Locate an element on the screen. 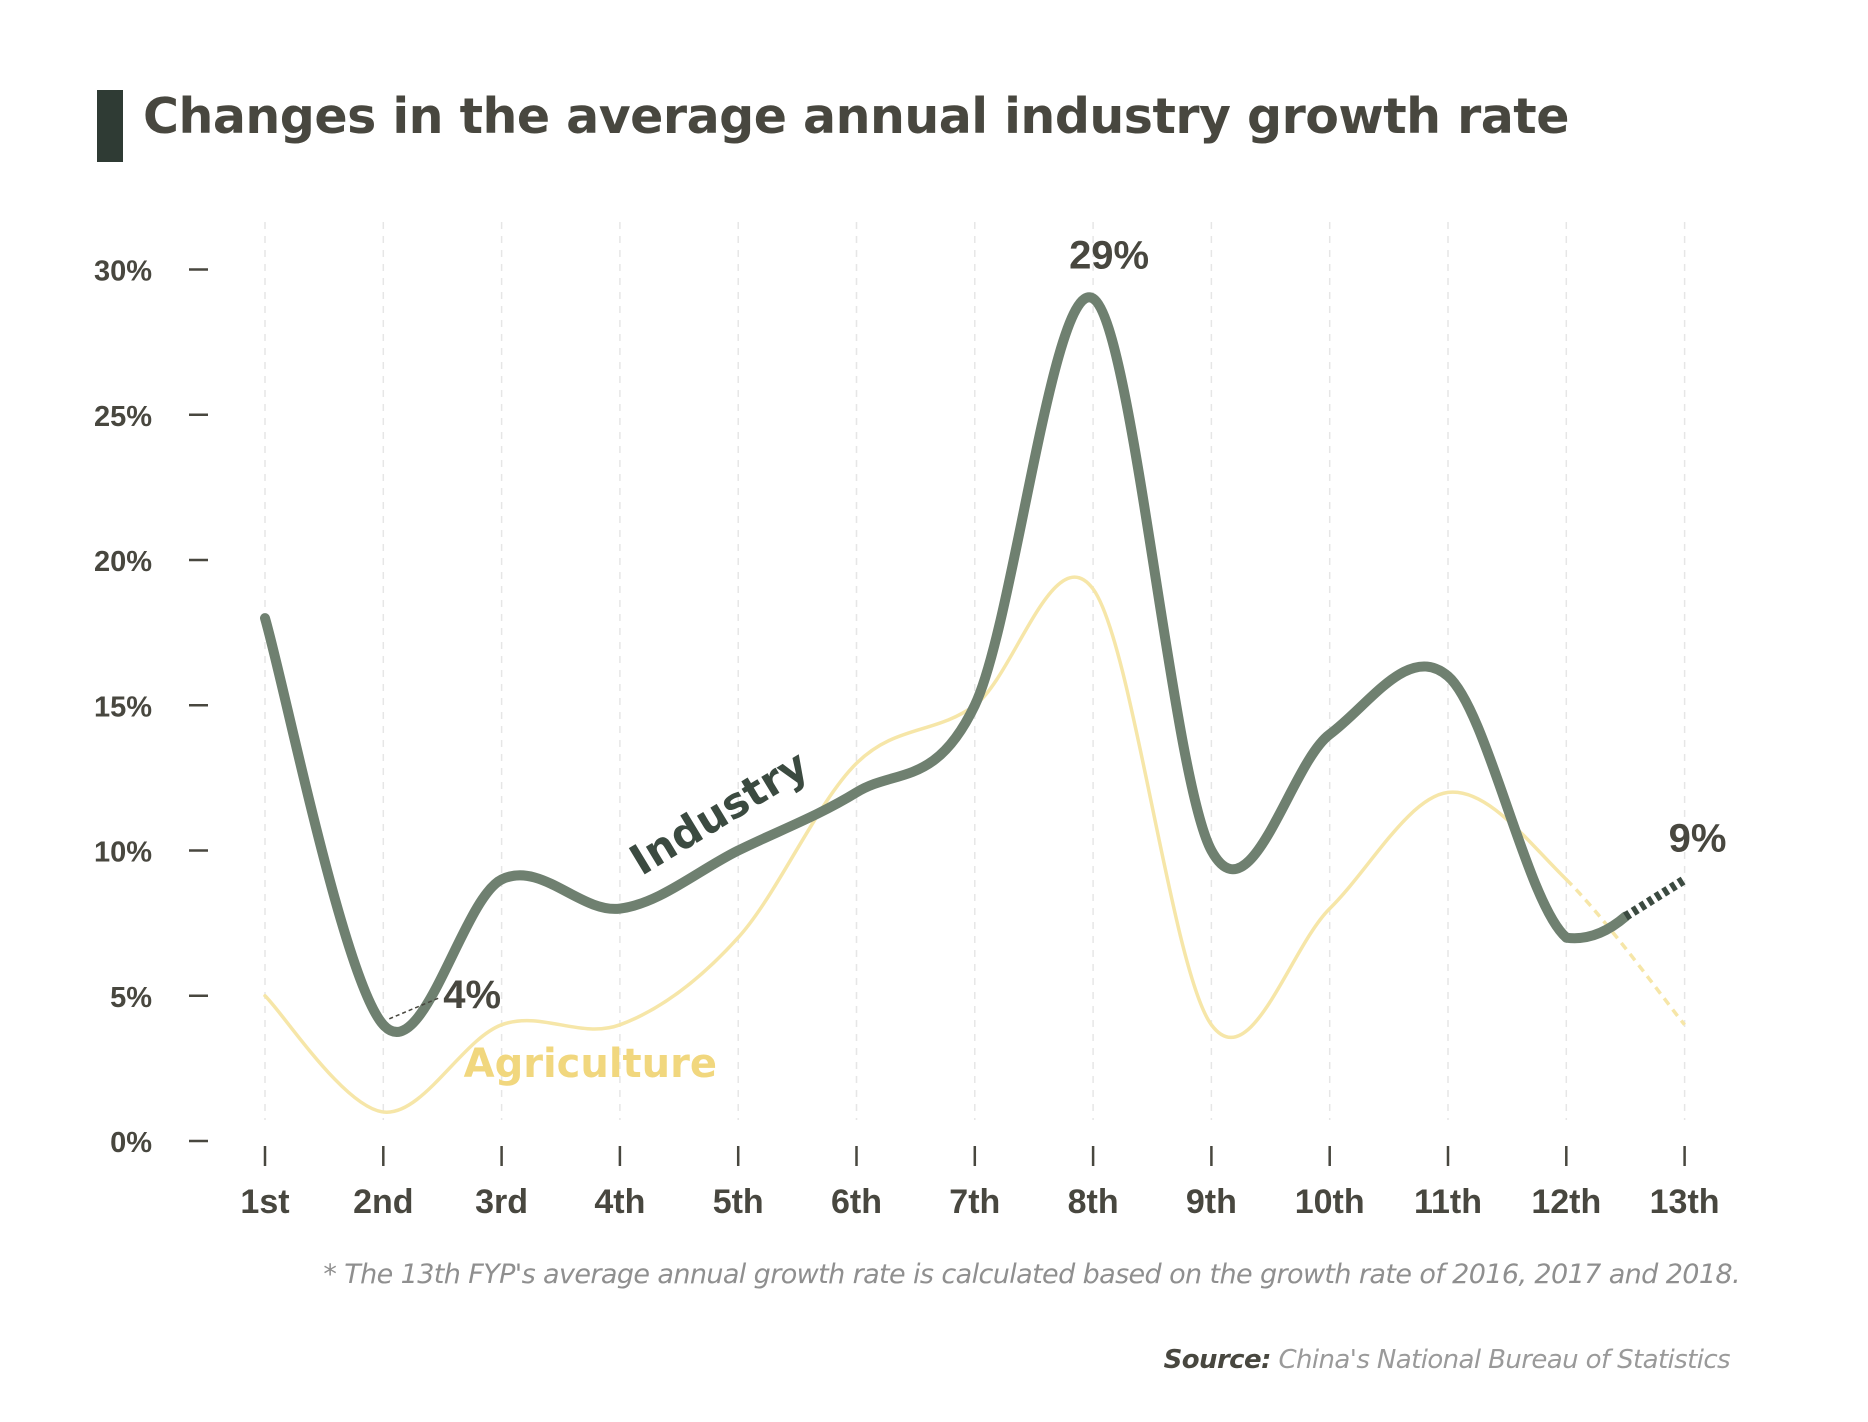 The image size is (1868, 1422). x-tick-label-9th: 9th is located at coordinates (1211, 1202).